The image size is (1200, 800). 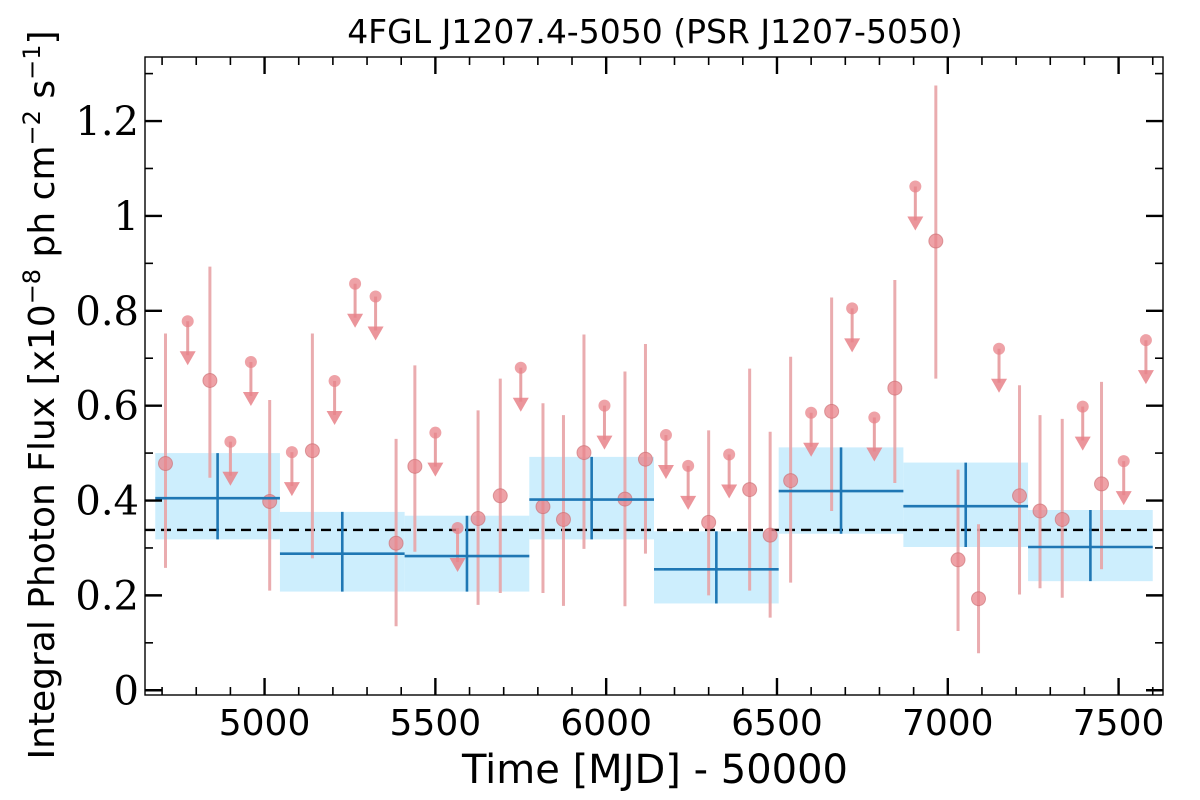 I want to click on x-tick-label: 7500, so click(x=1119, y=723).